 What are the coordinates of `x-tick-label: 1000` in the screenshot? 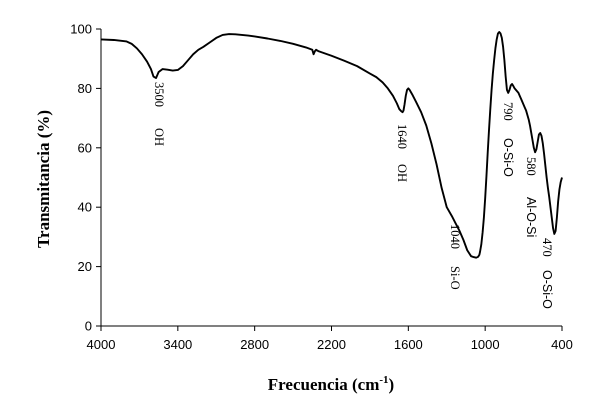 It's located at (485, 344).